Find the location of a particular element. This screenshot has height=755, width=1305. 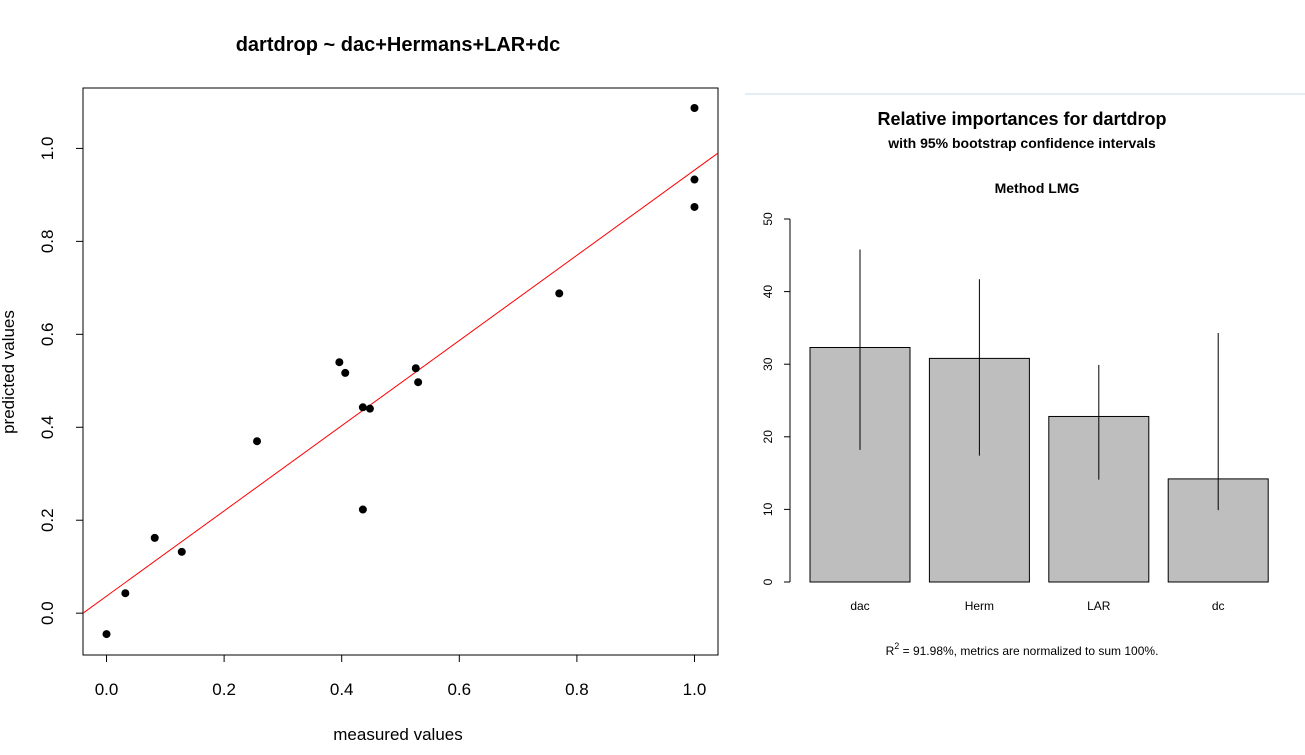

bar-y-tick-label-0: 0 is located at coordinates (768, 581).